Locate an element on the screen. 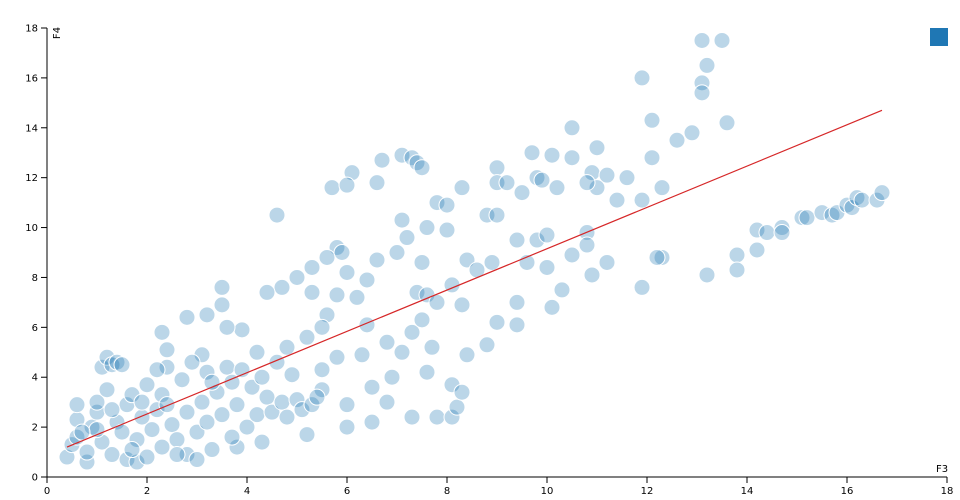 The width and height of the screenshot is (960, 500). x-tick-label: 18 is located at coordinates (947, 491).